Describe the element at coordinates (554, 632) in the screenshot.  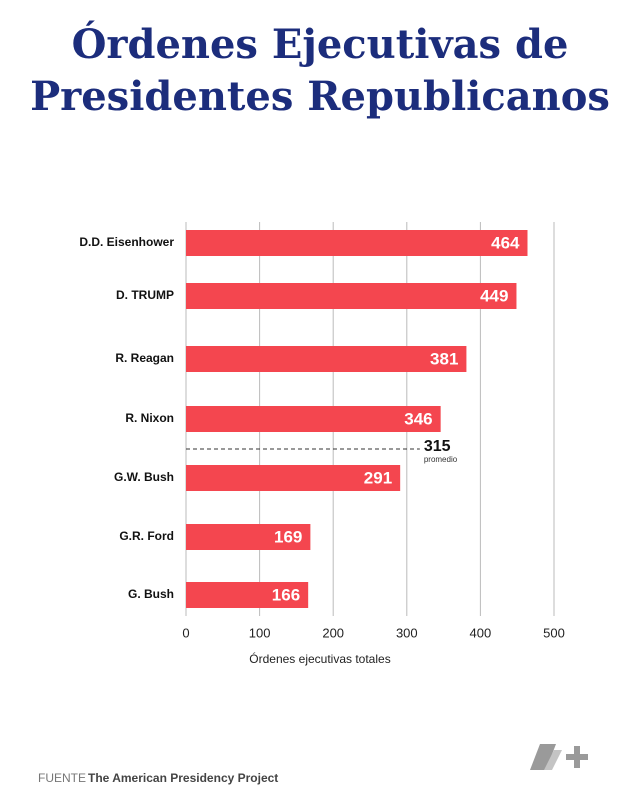
I see `x-tick-label: 500` at that location.